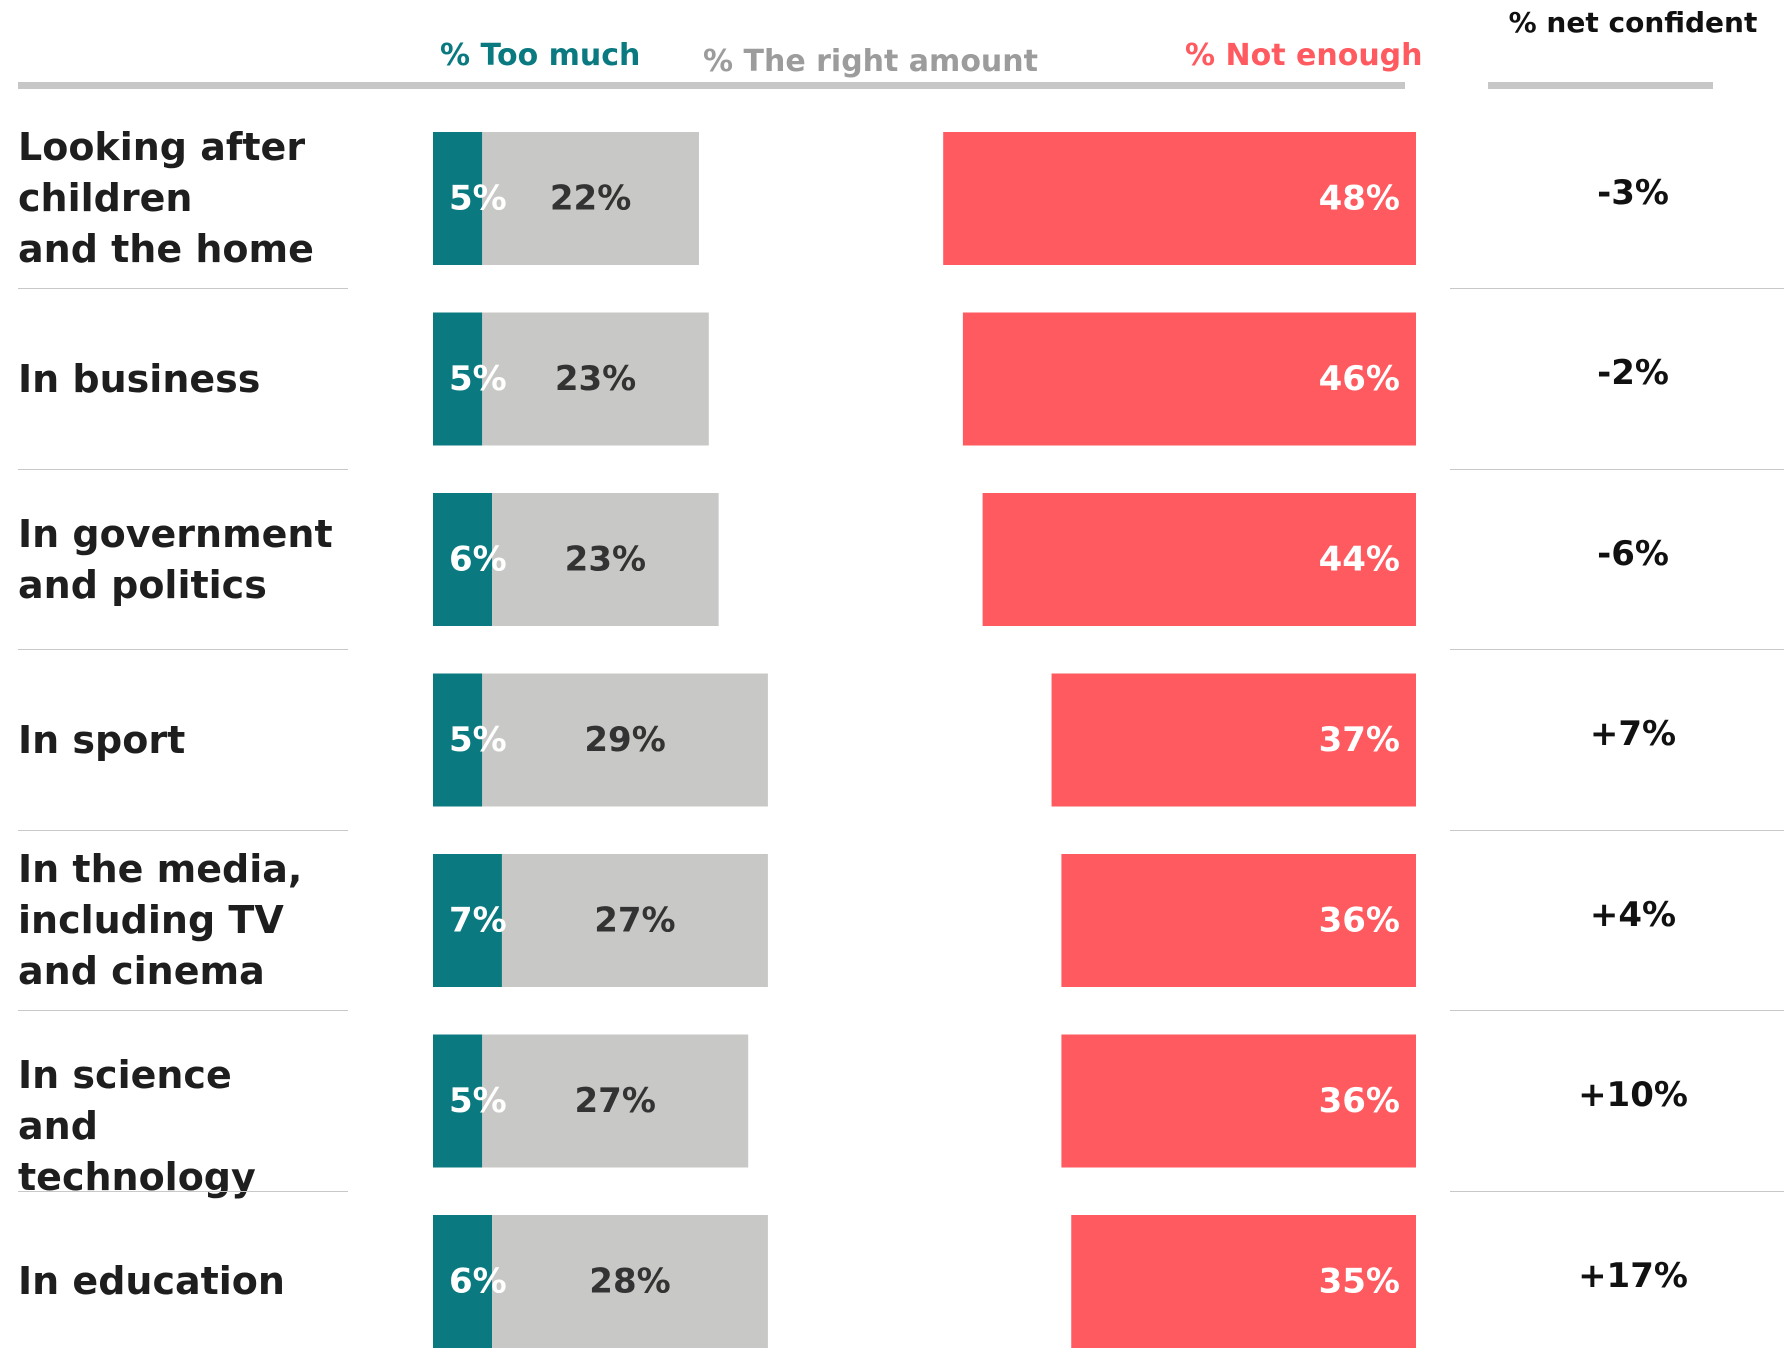 The height and width of the screenshot is (1357, 1784). What do you see at coordinates (540, 55) in the screenshot?
I see `legend-too-much: % Too much` at bounding box center [540, 55].